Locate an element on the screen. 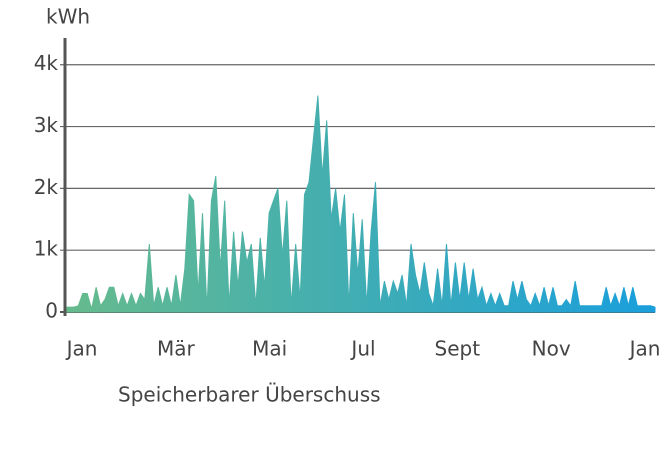 This screenshot has height=449, width=672. y-tick-label: 3k is located at coordinates (46, 125).